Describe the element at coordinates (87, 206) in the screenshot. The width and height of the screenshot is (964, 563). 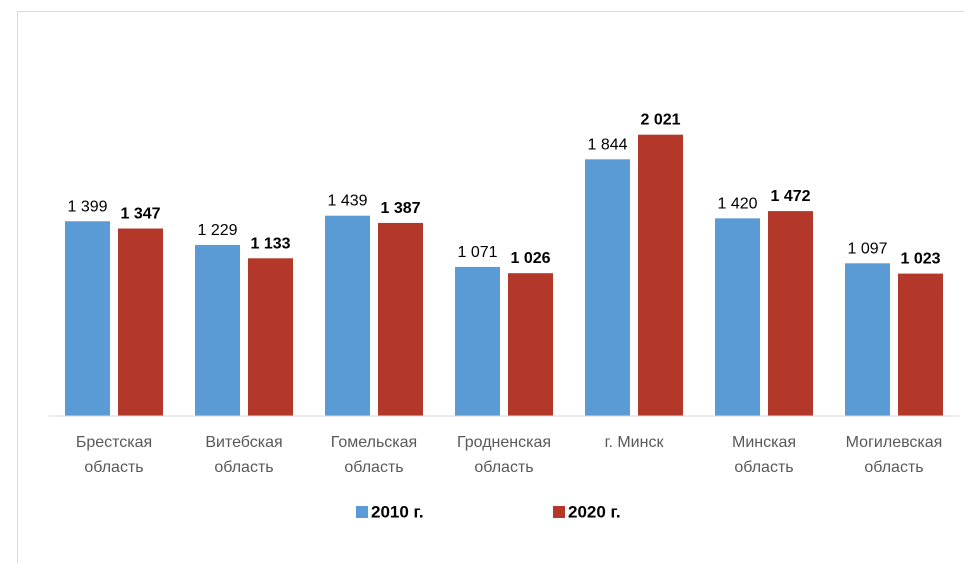
I see `data-label: 1 399` at that location.